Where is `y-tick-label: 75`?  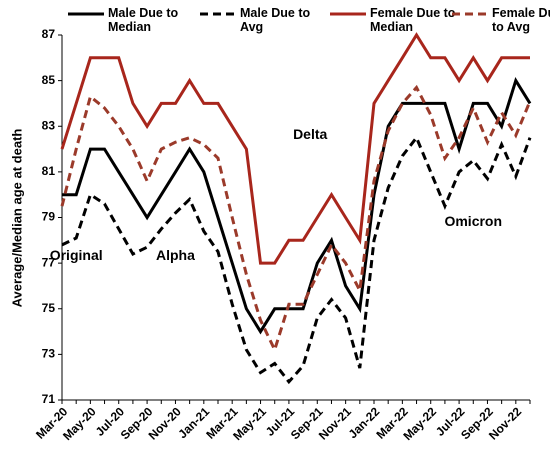 y-tick-label: 75 is located at coordinates (49, 308).